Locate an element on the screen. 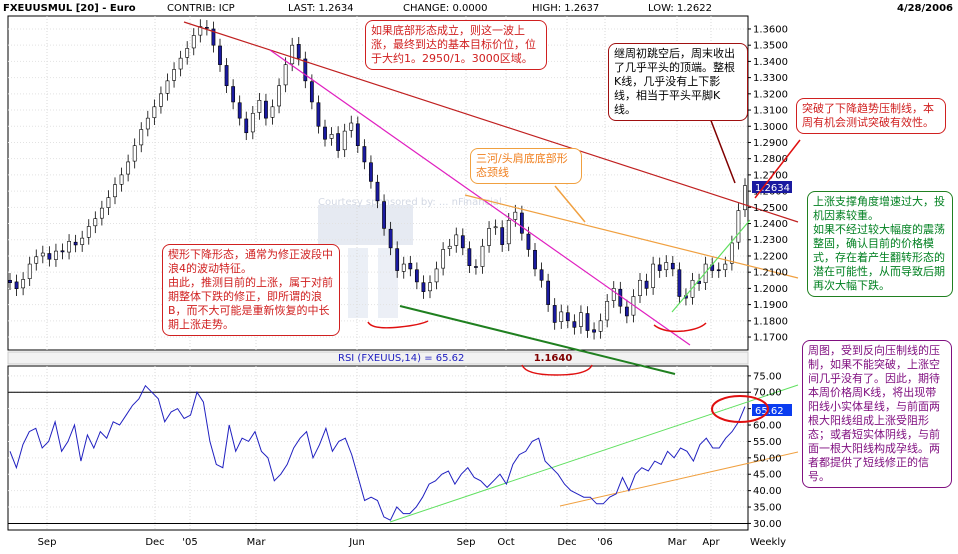  rsi-y-label: 55.00 is located at coordinates (767, 442).